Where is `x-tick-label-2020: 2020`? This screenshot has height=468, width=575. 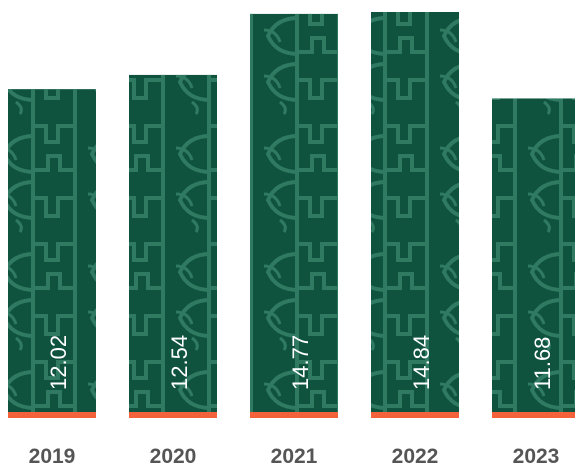 x-tick-label-2020: 2020 is located at coordinates (173, 456).